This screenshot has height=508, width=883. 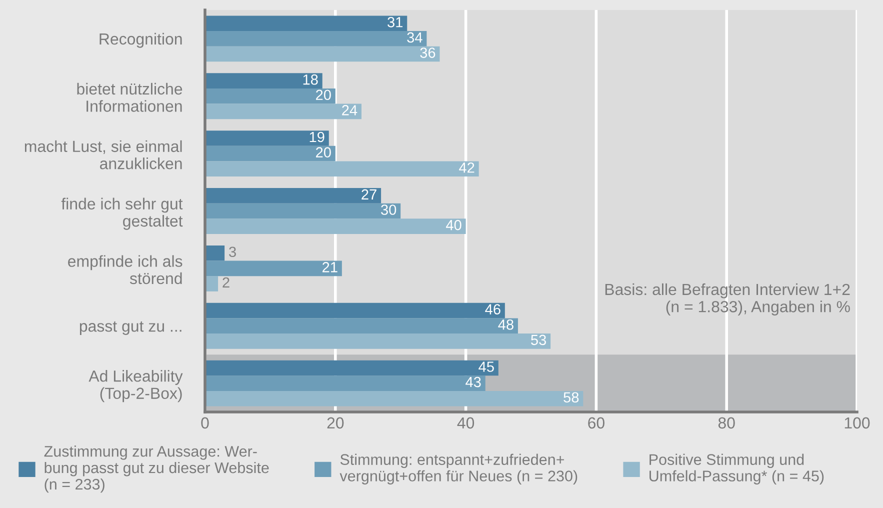 What do you see at coordinates (459, 469) in the screenshot?
I see `legend-label: Stimmung: entspannt+zufrieden+ vergnügt+offen für Neues (n = 230)` at bounding box center [459, 469].